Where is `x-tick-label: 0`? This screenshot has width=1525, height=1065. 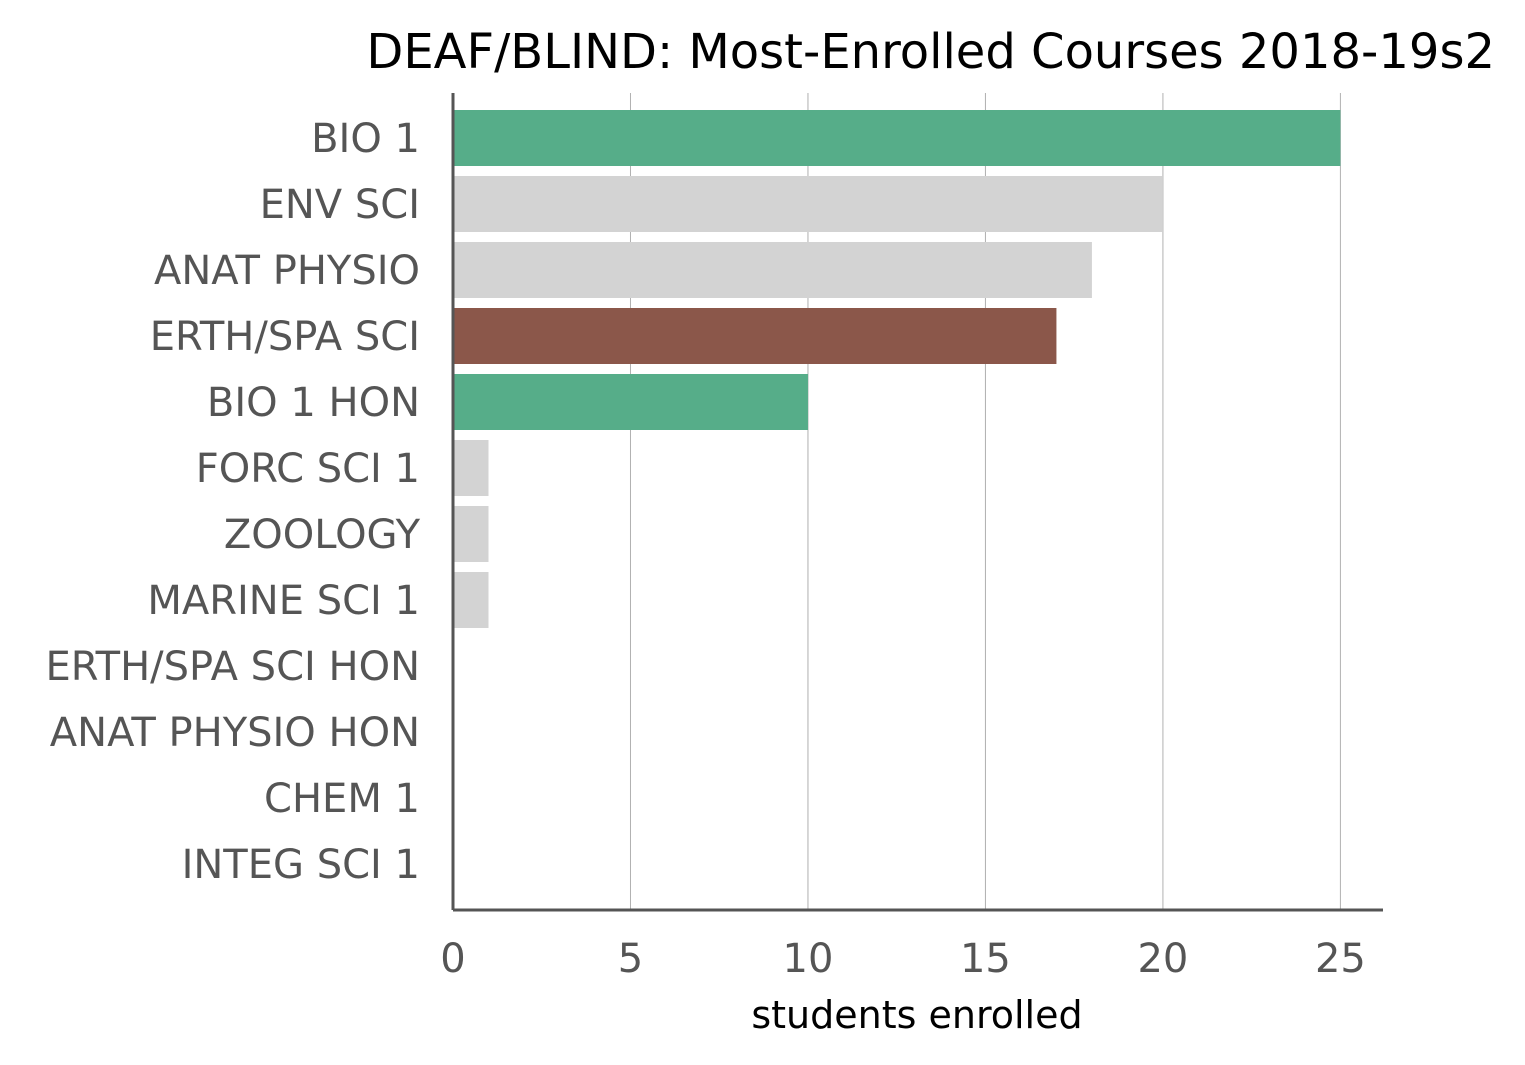
x-tick-label: 0 is located at coordinates (452, 959).